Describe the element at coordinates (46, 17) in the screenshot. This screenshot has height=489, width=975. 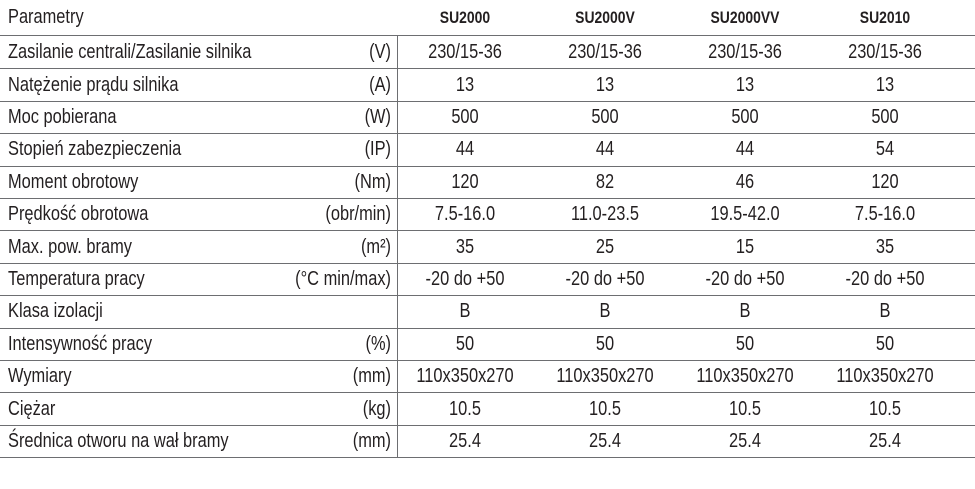
I see `header-title: Parametry` at that location.